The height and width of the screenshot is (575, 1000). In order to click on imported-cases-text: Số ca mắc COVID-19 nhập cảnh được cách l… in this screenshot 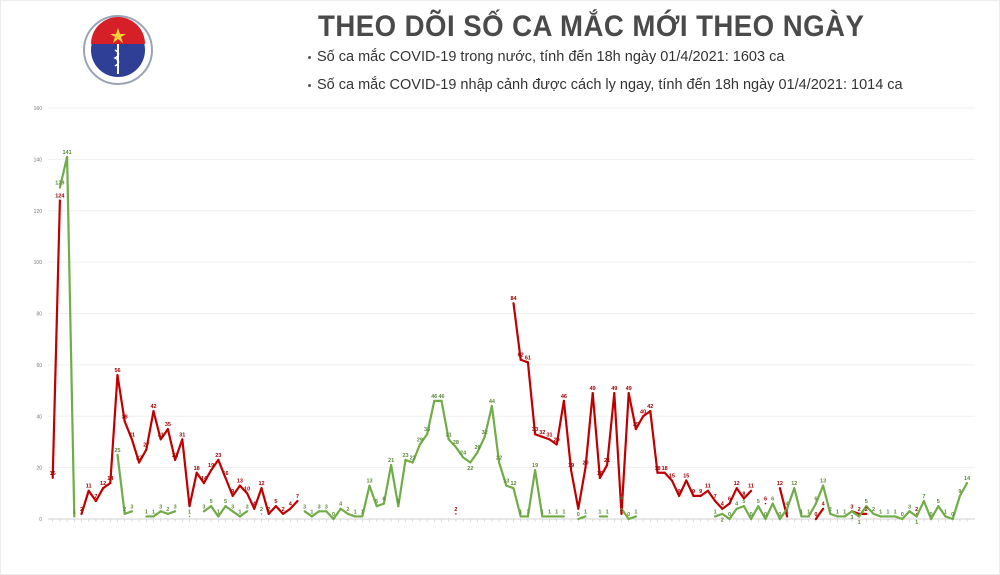, I will do `click(610, 85)`.